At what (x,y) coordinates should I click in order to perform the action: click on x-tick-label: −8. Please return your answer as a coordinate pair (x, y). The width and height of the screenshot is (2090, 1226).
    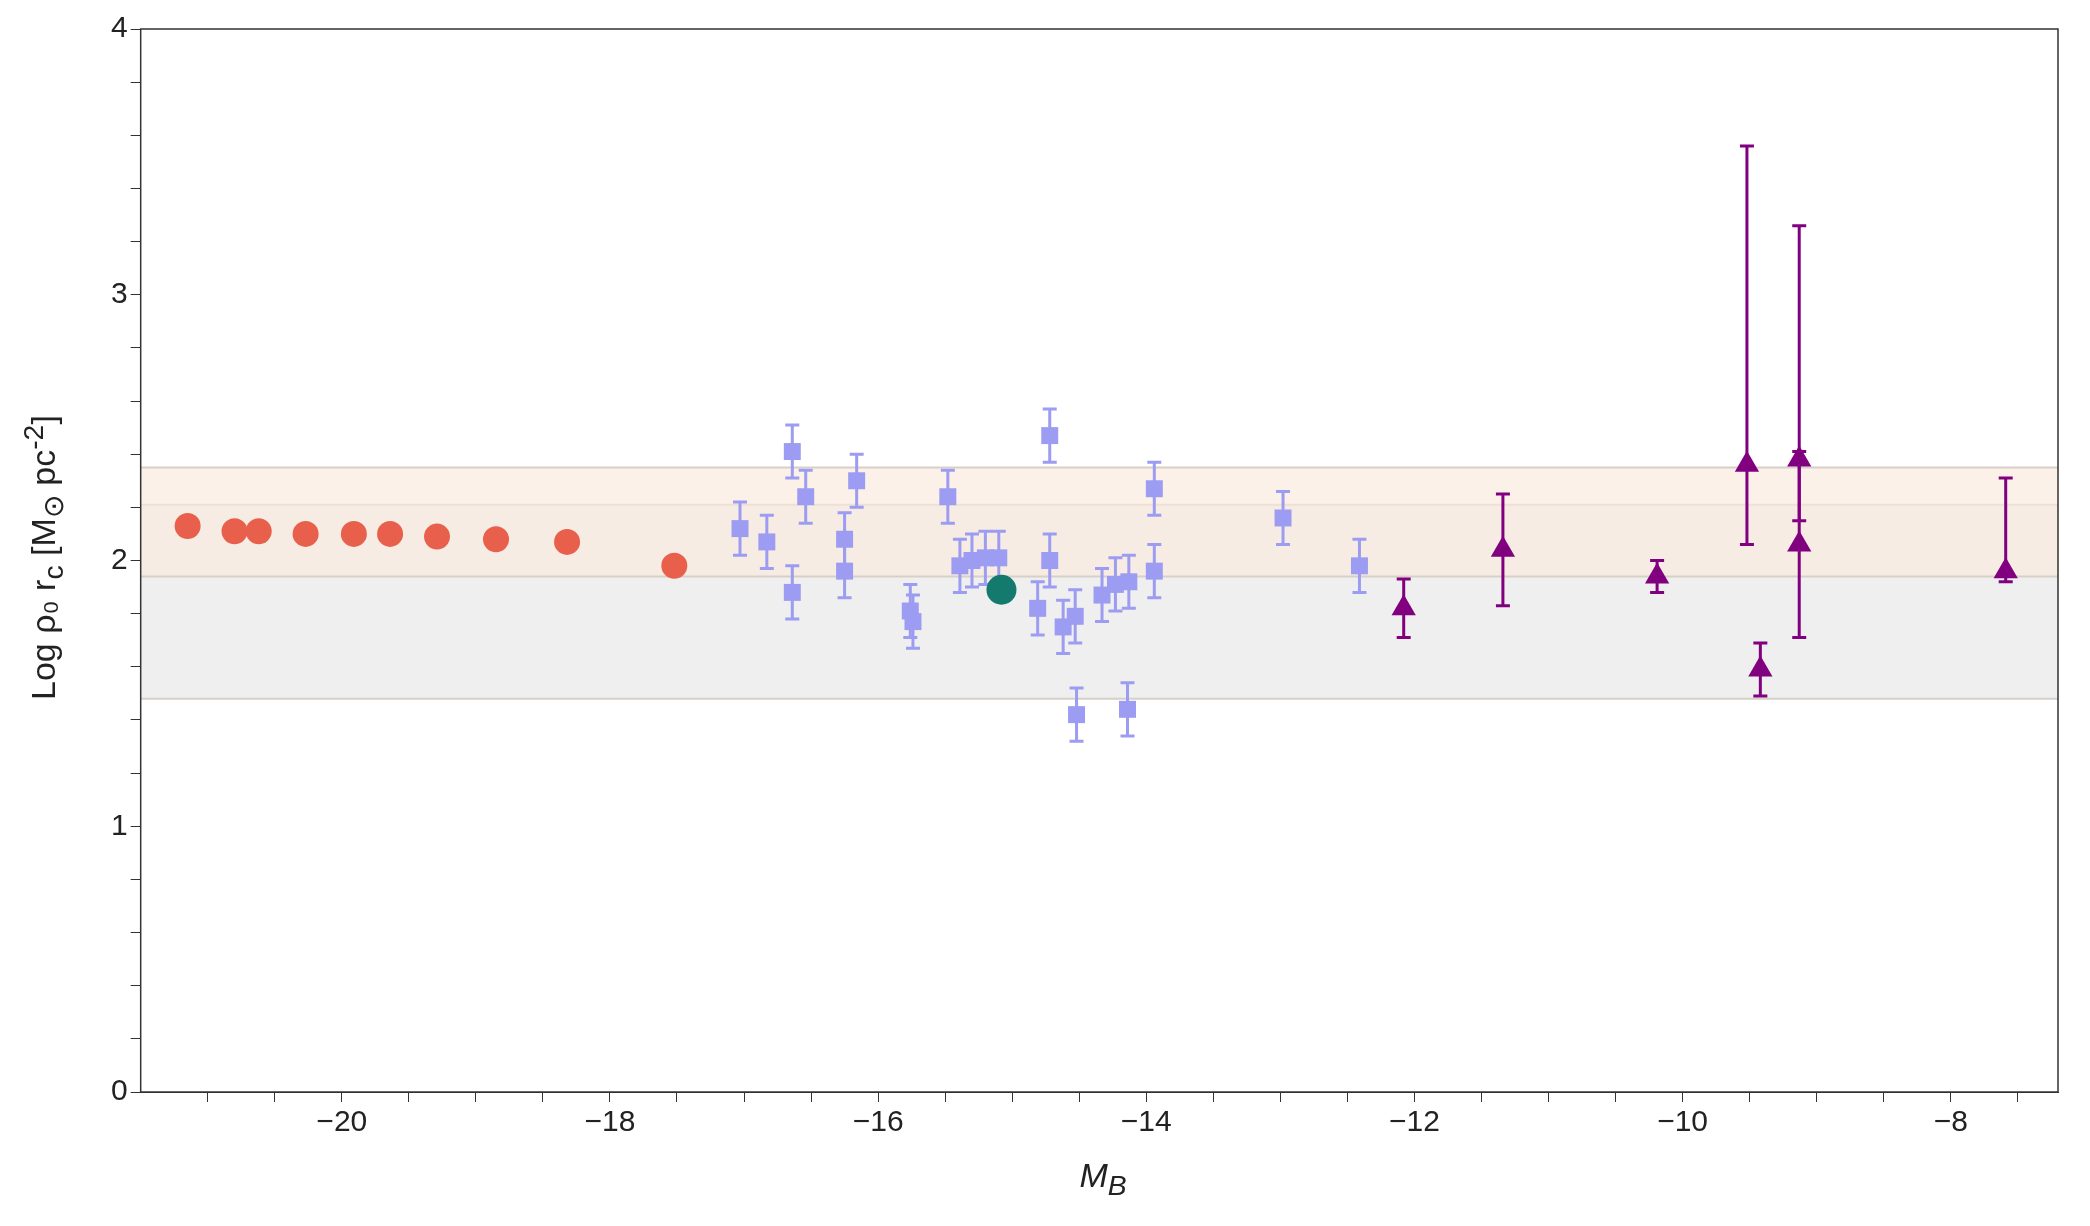
    Looking at the image, I should click on (1950, 1121).